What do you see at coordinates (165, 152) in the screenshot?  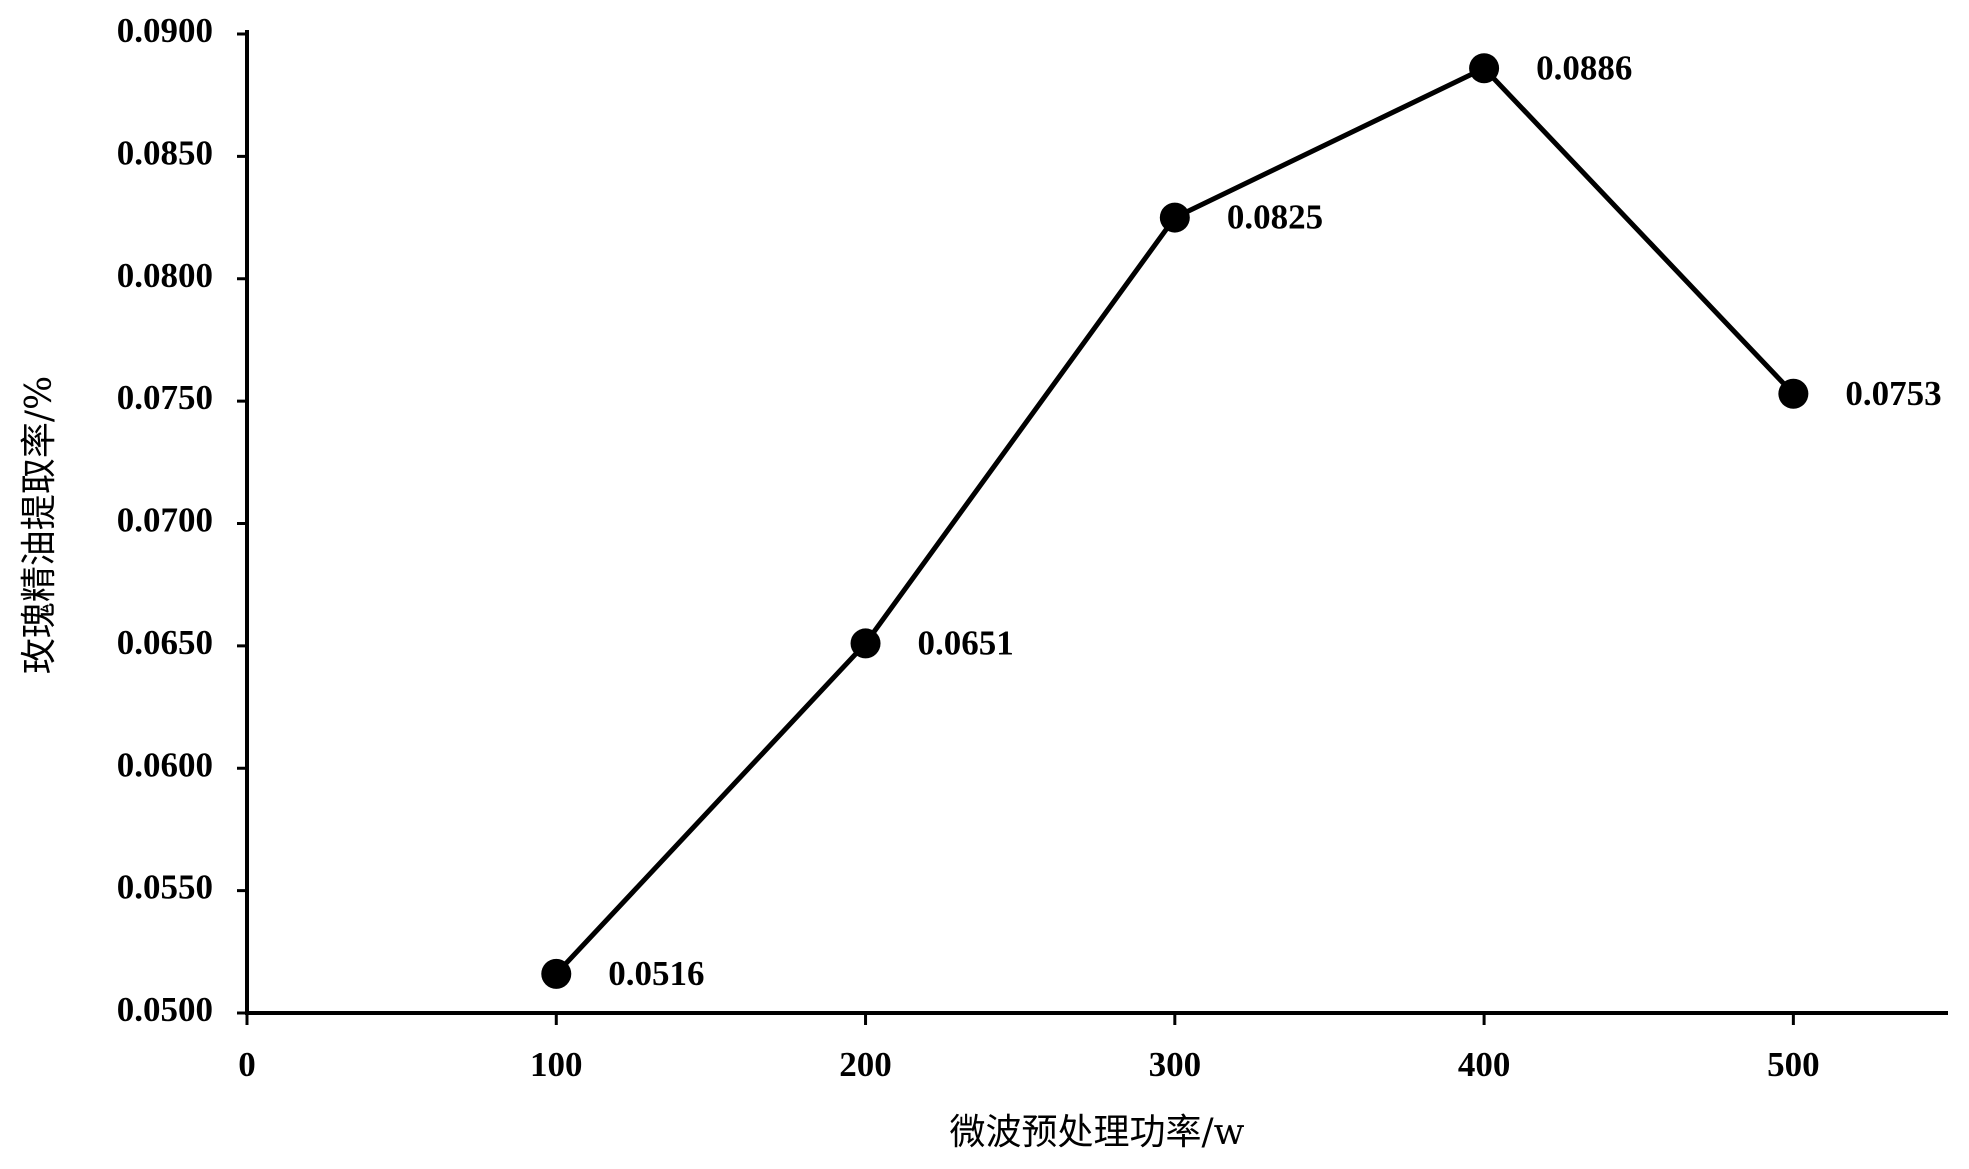 I see `y-tick-label: 0.0850` at bounding box center [165, 152].